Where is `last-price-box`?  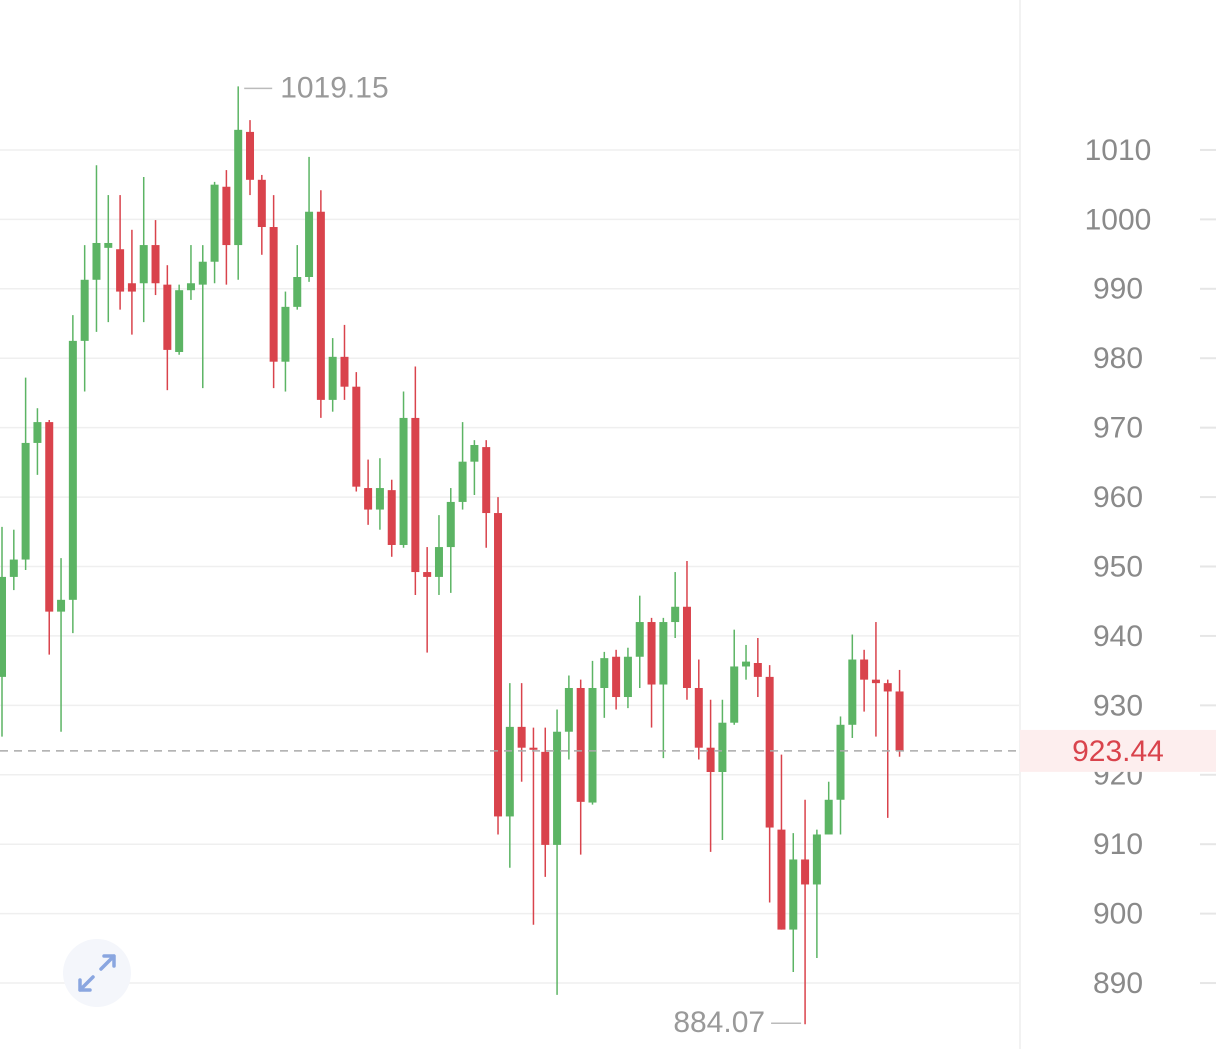 last-price-box is located at coordinates (1118, 750).